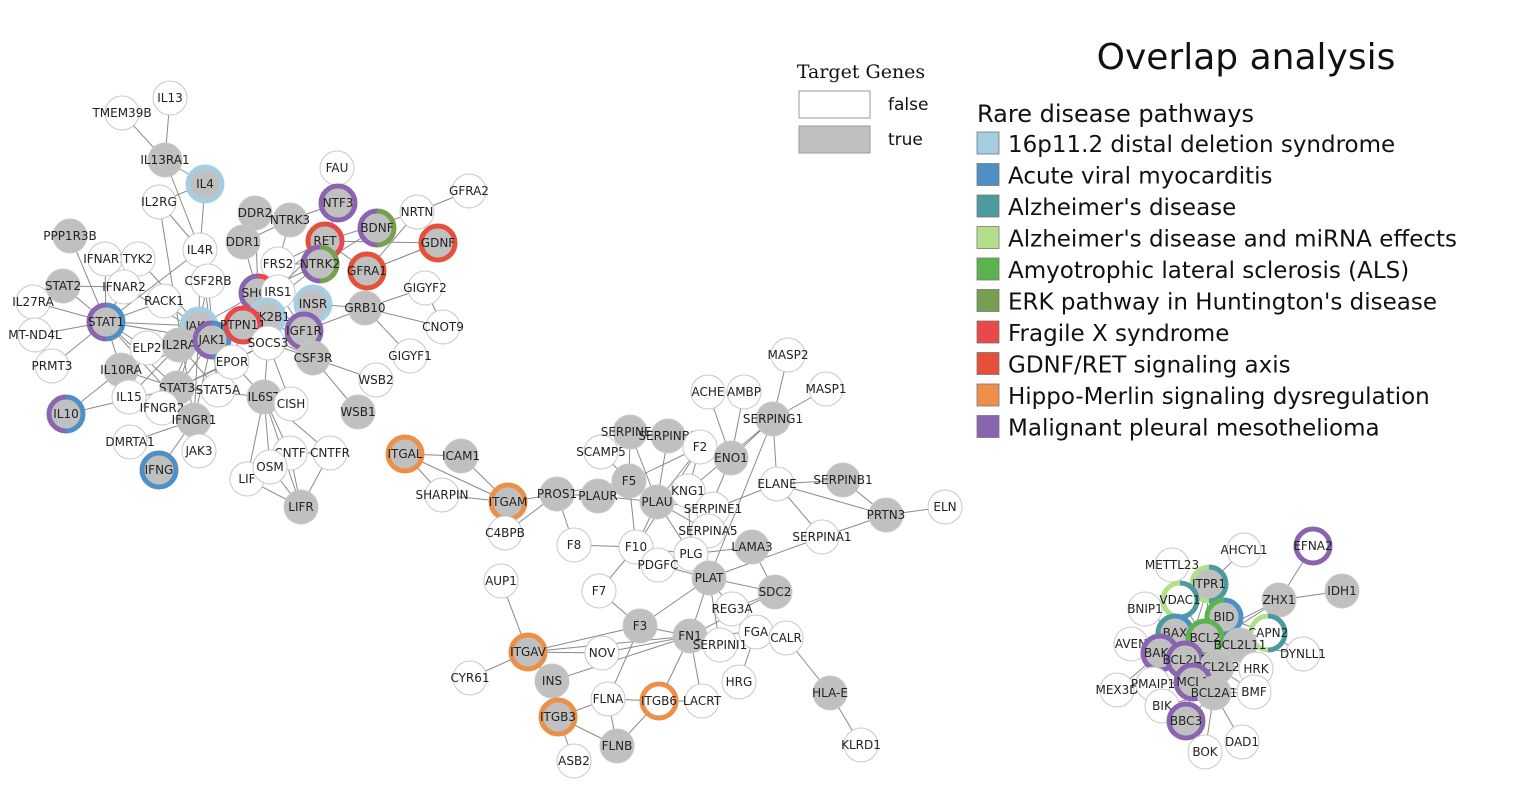 This screenshot has width=1519, height=786. What do you see at coordinates (105, 259) in the screenshot?
I see `node-ifnar1: IFNAR1` at bounding box center [105, 259].